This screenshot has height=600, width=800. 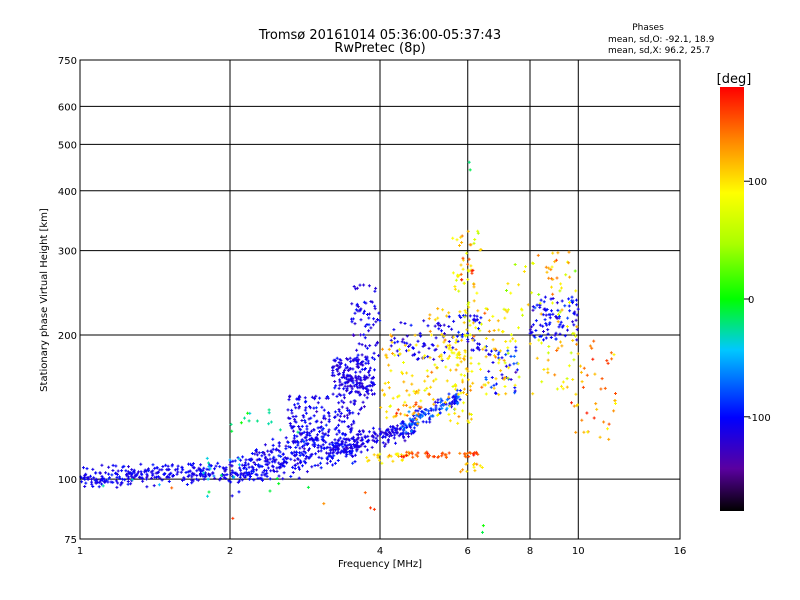 I want to click on y-tick-label: 500, so click(x=67, y=145).